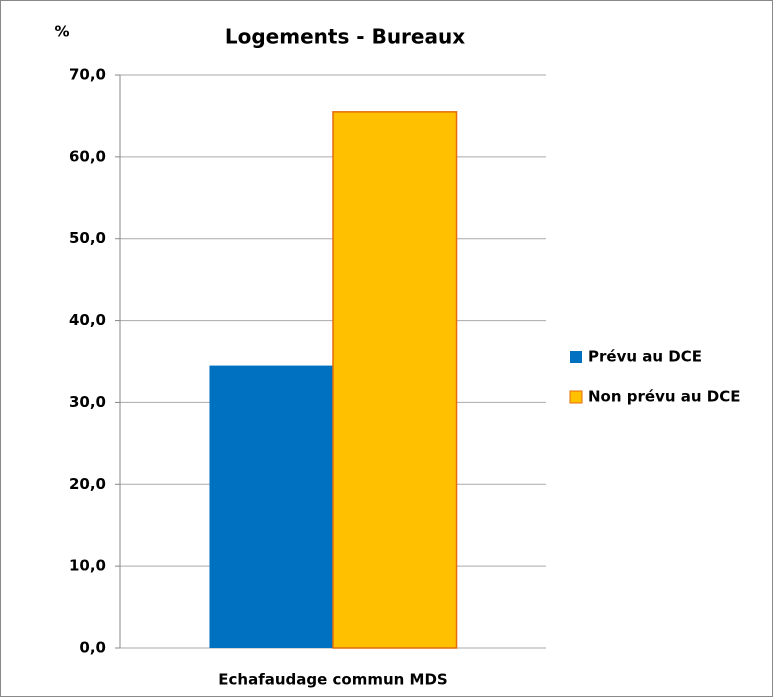 The image size is (774, 698). What do you see at coordinates (645, 357) in the screenshot?
I see `legend-label: Prévu au DCE` at bounding box center [645, 357].